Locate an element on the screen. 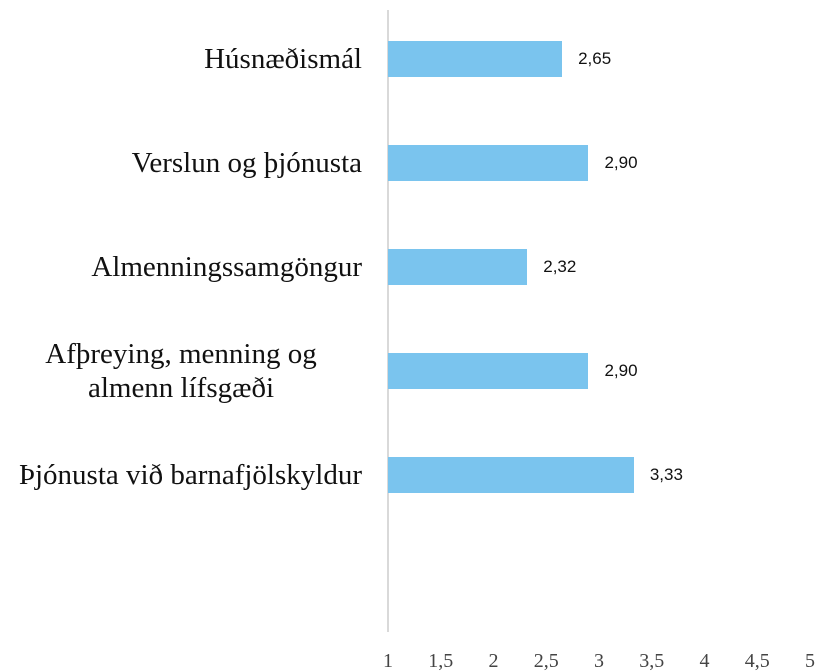 The width and height of the screenshot is (821, 672). x-tick-label: 3 is located at coordinates (599, 661).